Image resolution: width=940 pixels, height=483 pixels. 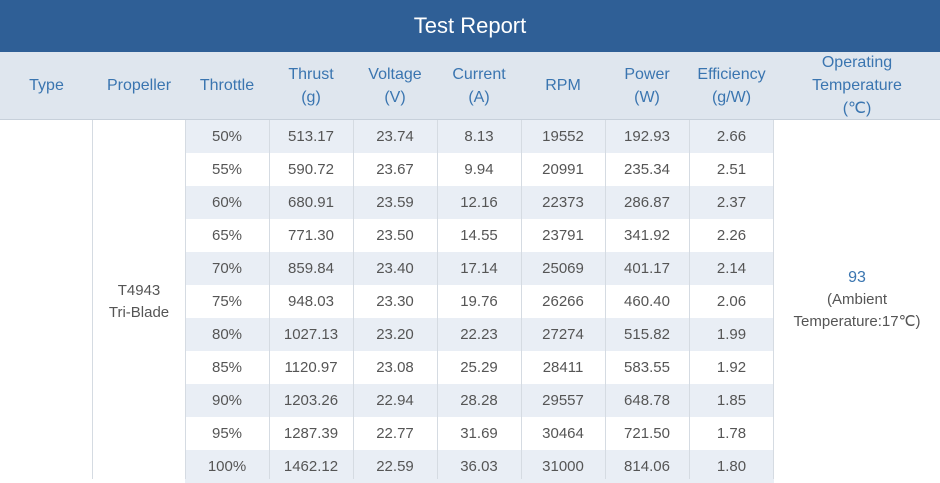 What do you see at coordinates (857, 108) in the screenshot?
I see `header-temperature-unit: (℃)` at bounding box center [857, 108].